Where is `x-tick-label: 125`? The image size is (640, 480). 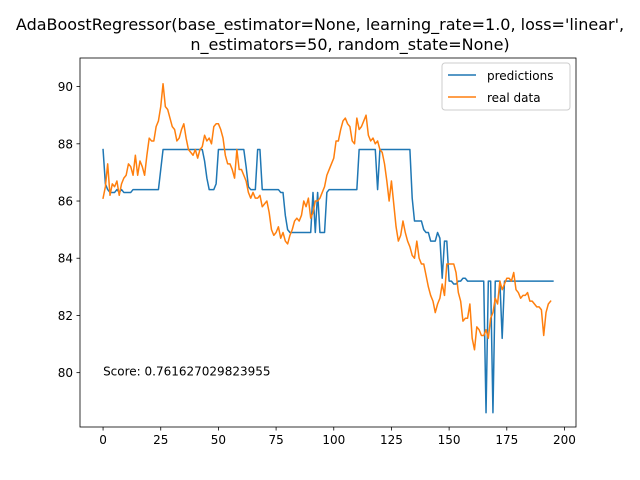 x-tick-label: 125 is located at coordinates (391, 440).